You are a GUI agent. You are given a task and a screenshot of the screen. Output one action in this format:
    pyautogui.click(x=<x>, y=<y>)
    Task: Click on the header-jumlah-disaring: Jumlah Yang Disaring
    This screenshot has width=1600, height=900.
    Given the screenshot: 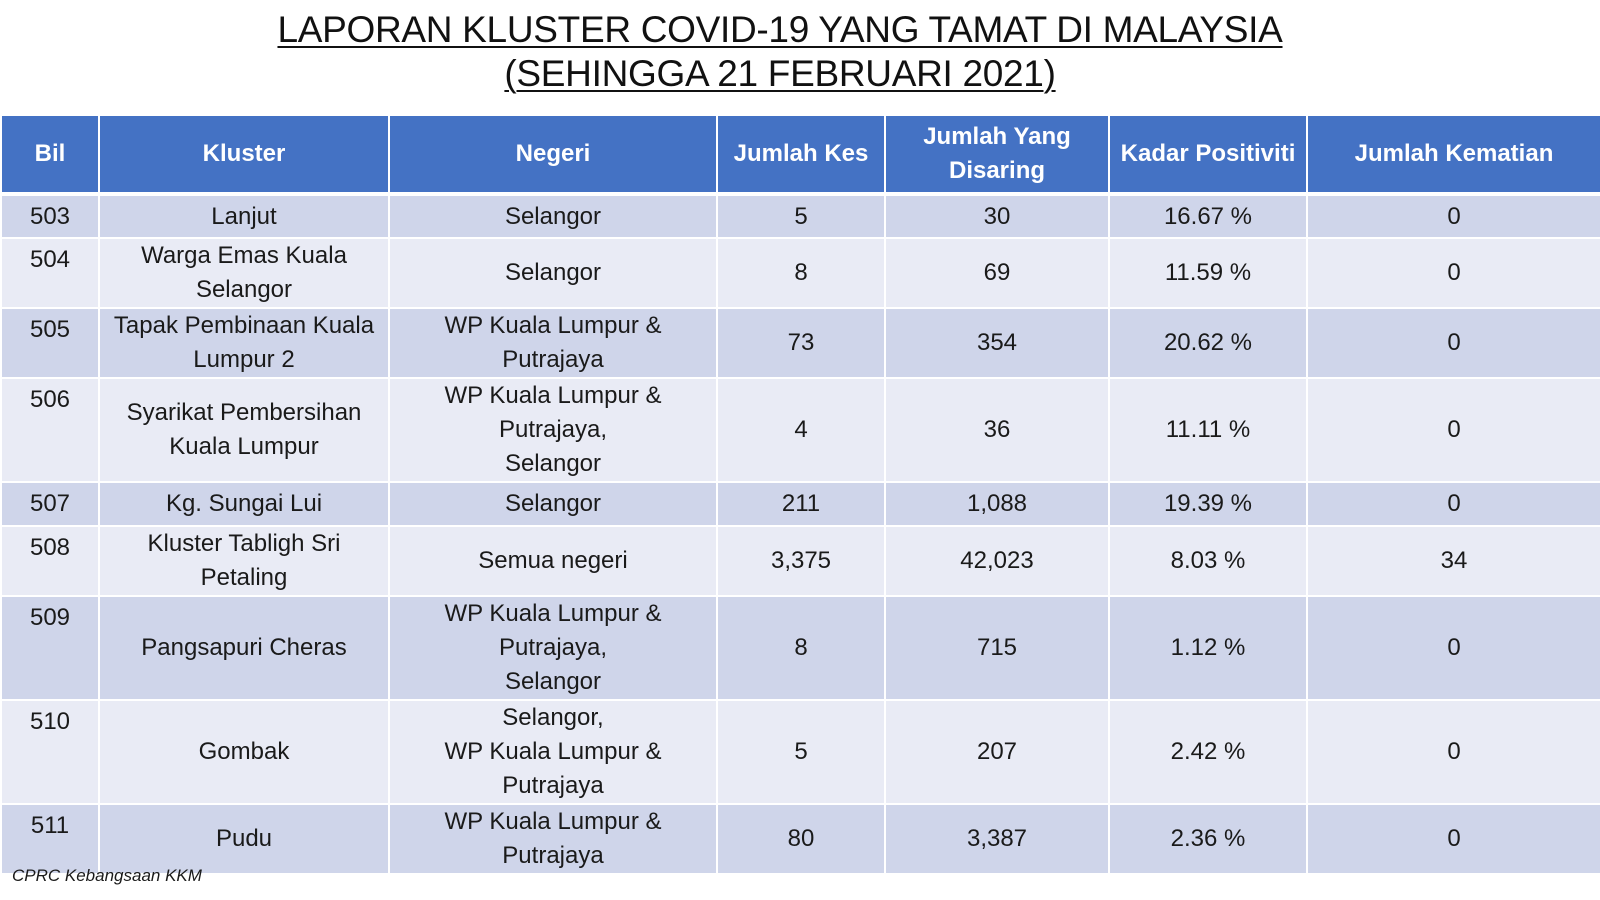 What is the action you would take?
    pyautogui.click(x=997, y=155)
    